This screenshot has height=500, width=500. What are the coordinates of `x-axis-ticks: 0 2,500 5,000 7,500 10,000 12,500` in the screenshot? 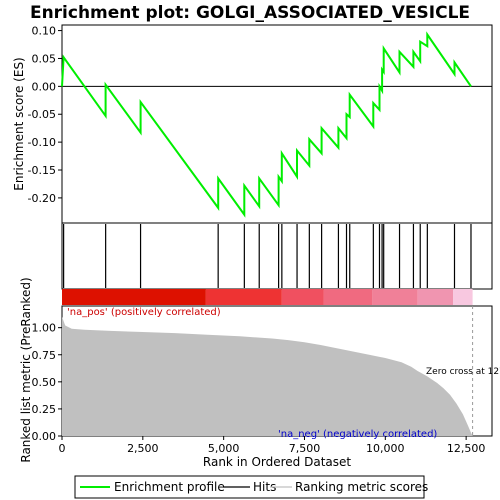 It's located at (272, 445).